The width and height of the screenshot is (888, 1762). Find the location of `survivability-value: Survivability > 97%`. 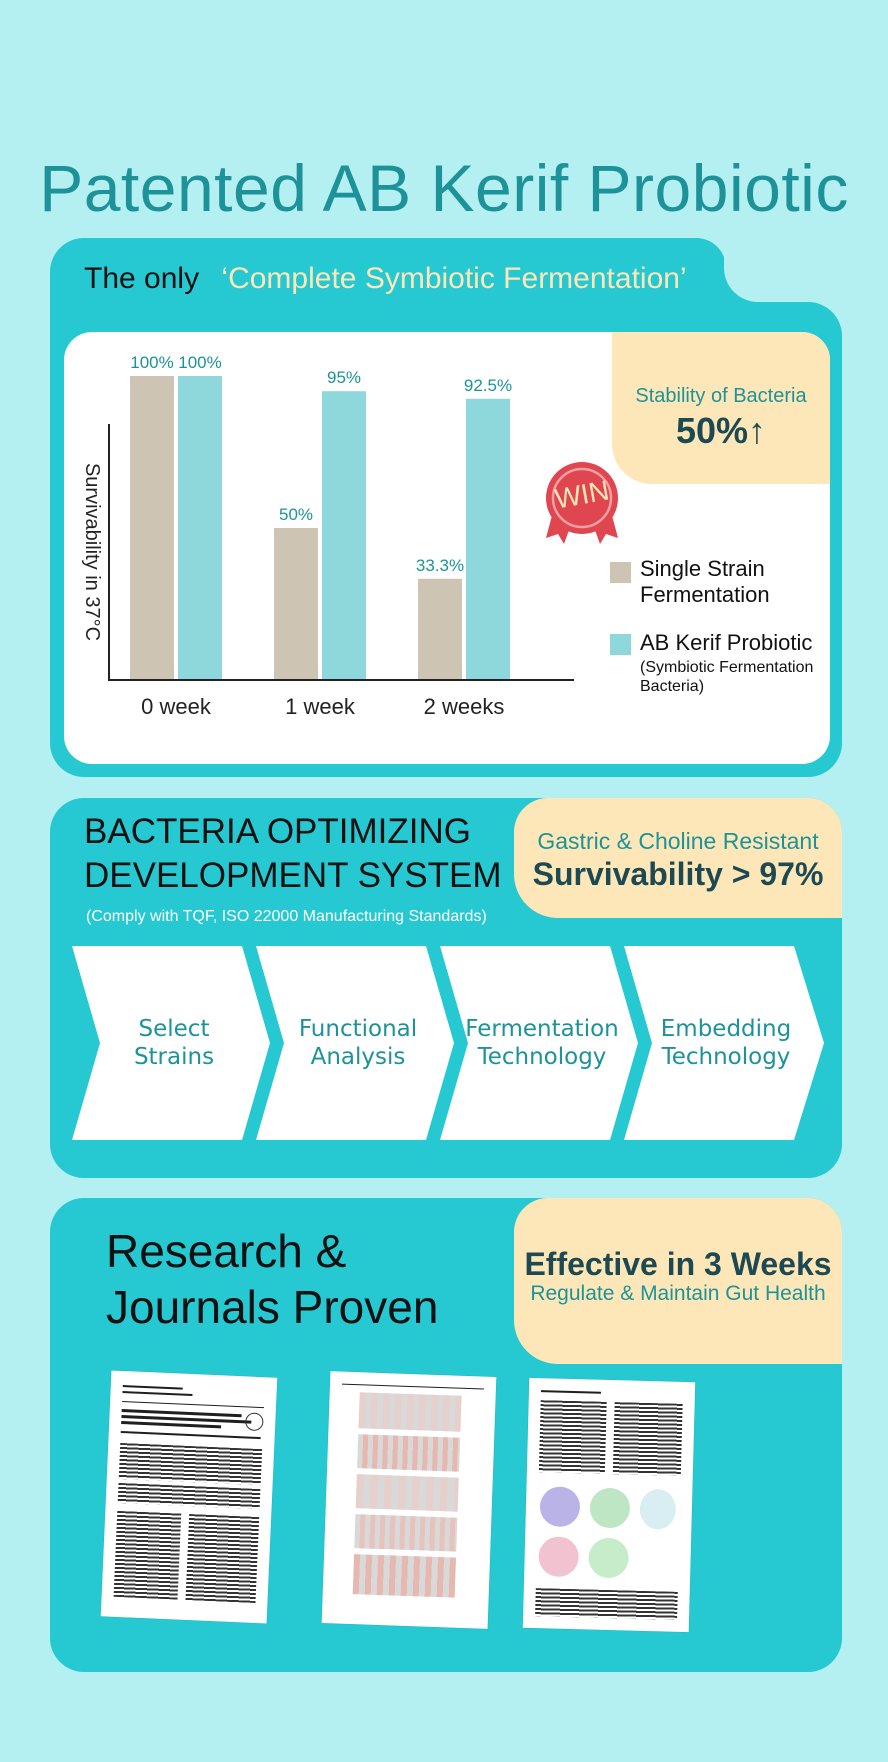

survivability-value: Survivability > 97% is located at coordinates (678, 874).